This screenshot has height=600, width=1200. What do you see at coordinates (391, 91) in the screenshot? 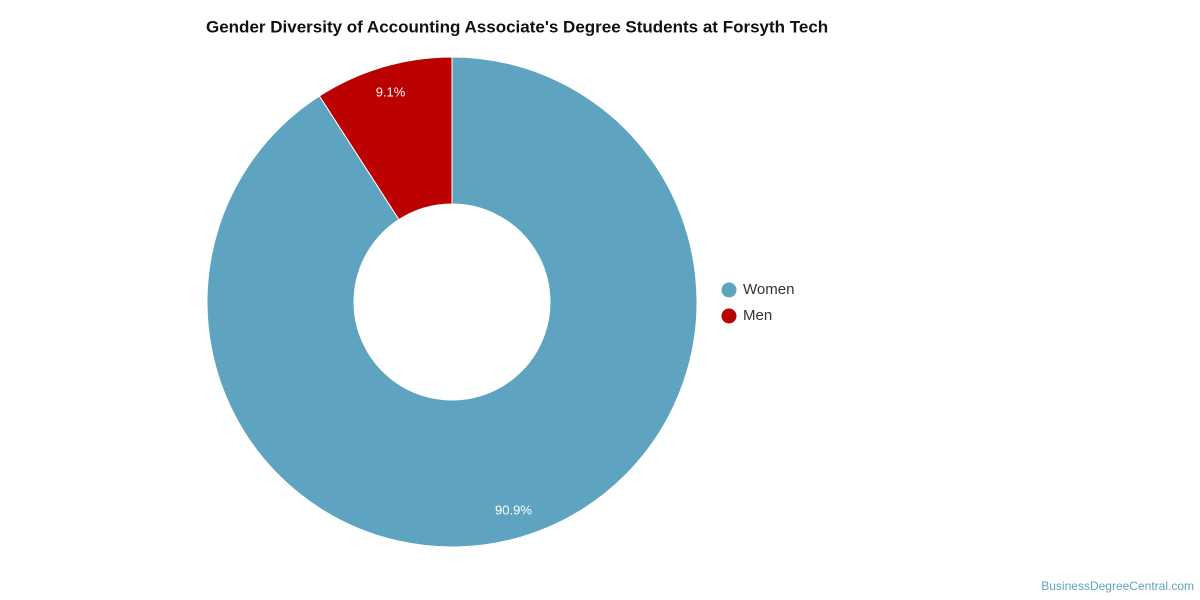
I see `data-label: 9.1%` at bounding box center [391, 91].